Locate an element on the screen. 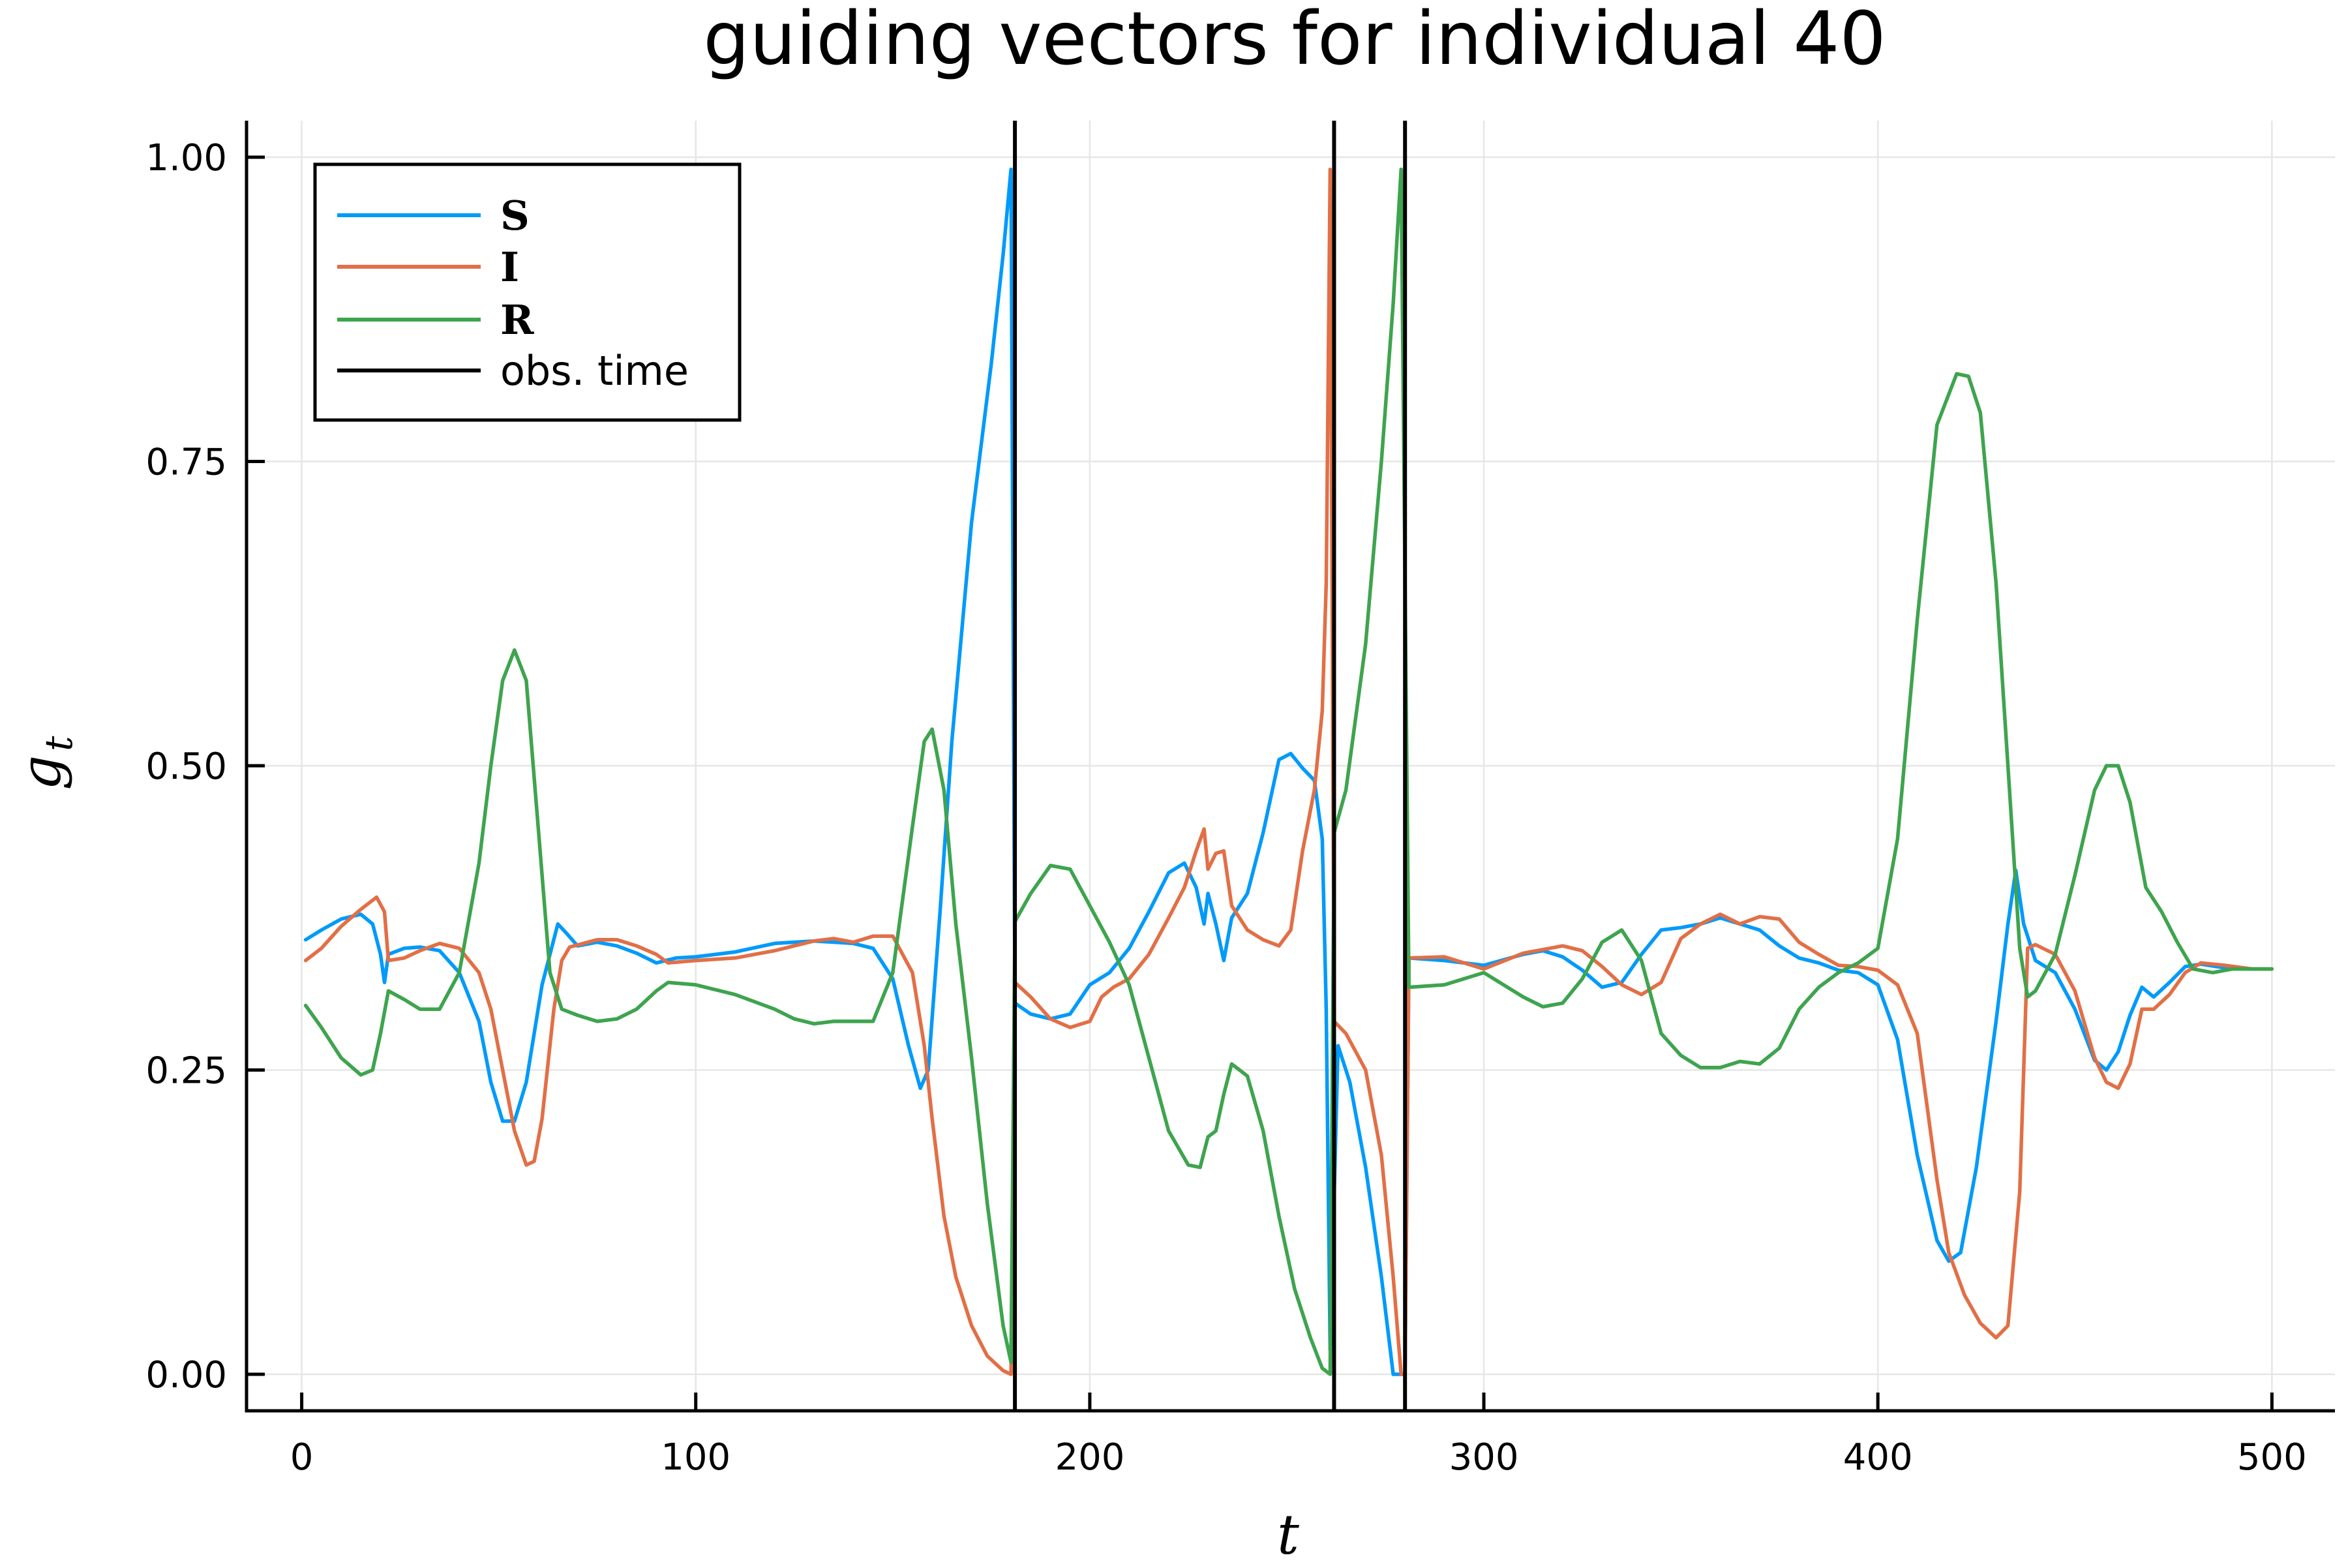  y-tick-label-0.25: 0.25 is located at coordinates (186, 1071).